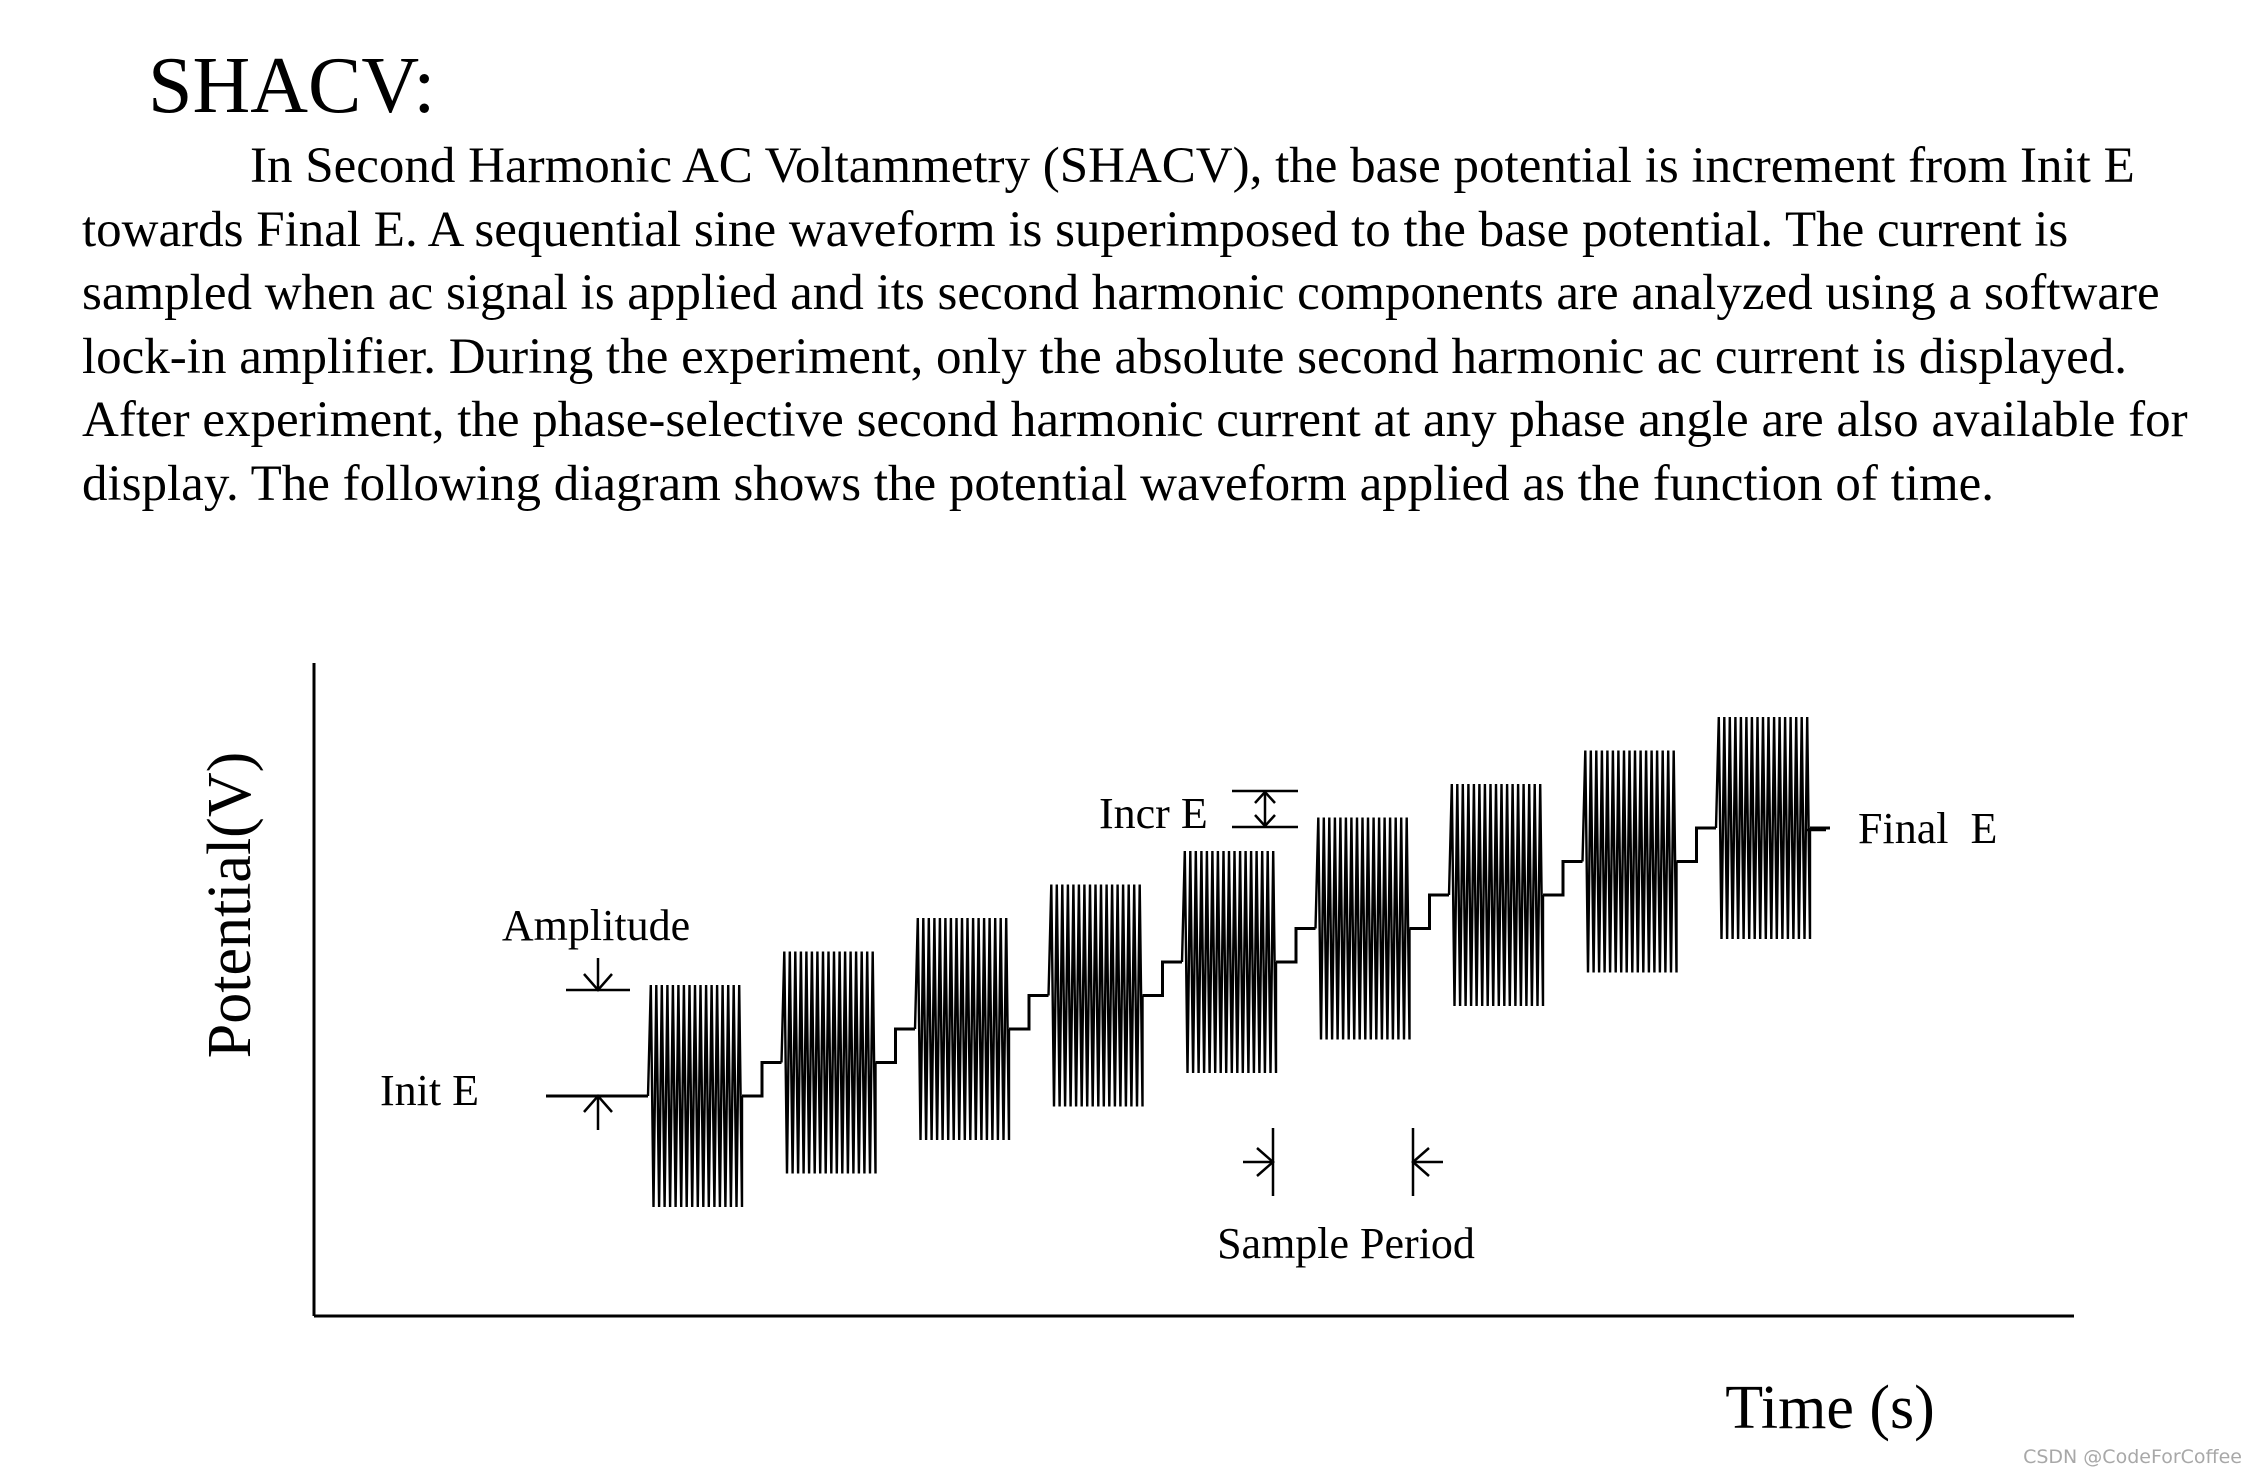  What do you see at coordinates (230, 905) in the screenshot?
I see `y-axis-label: Potential(V)` at bounding box center [230, 905].